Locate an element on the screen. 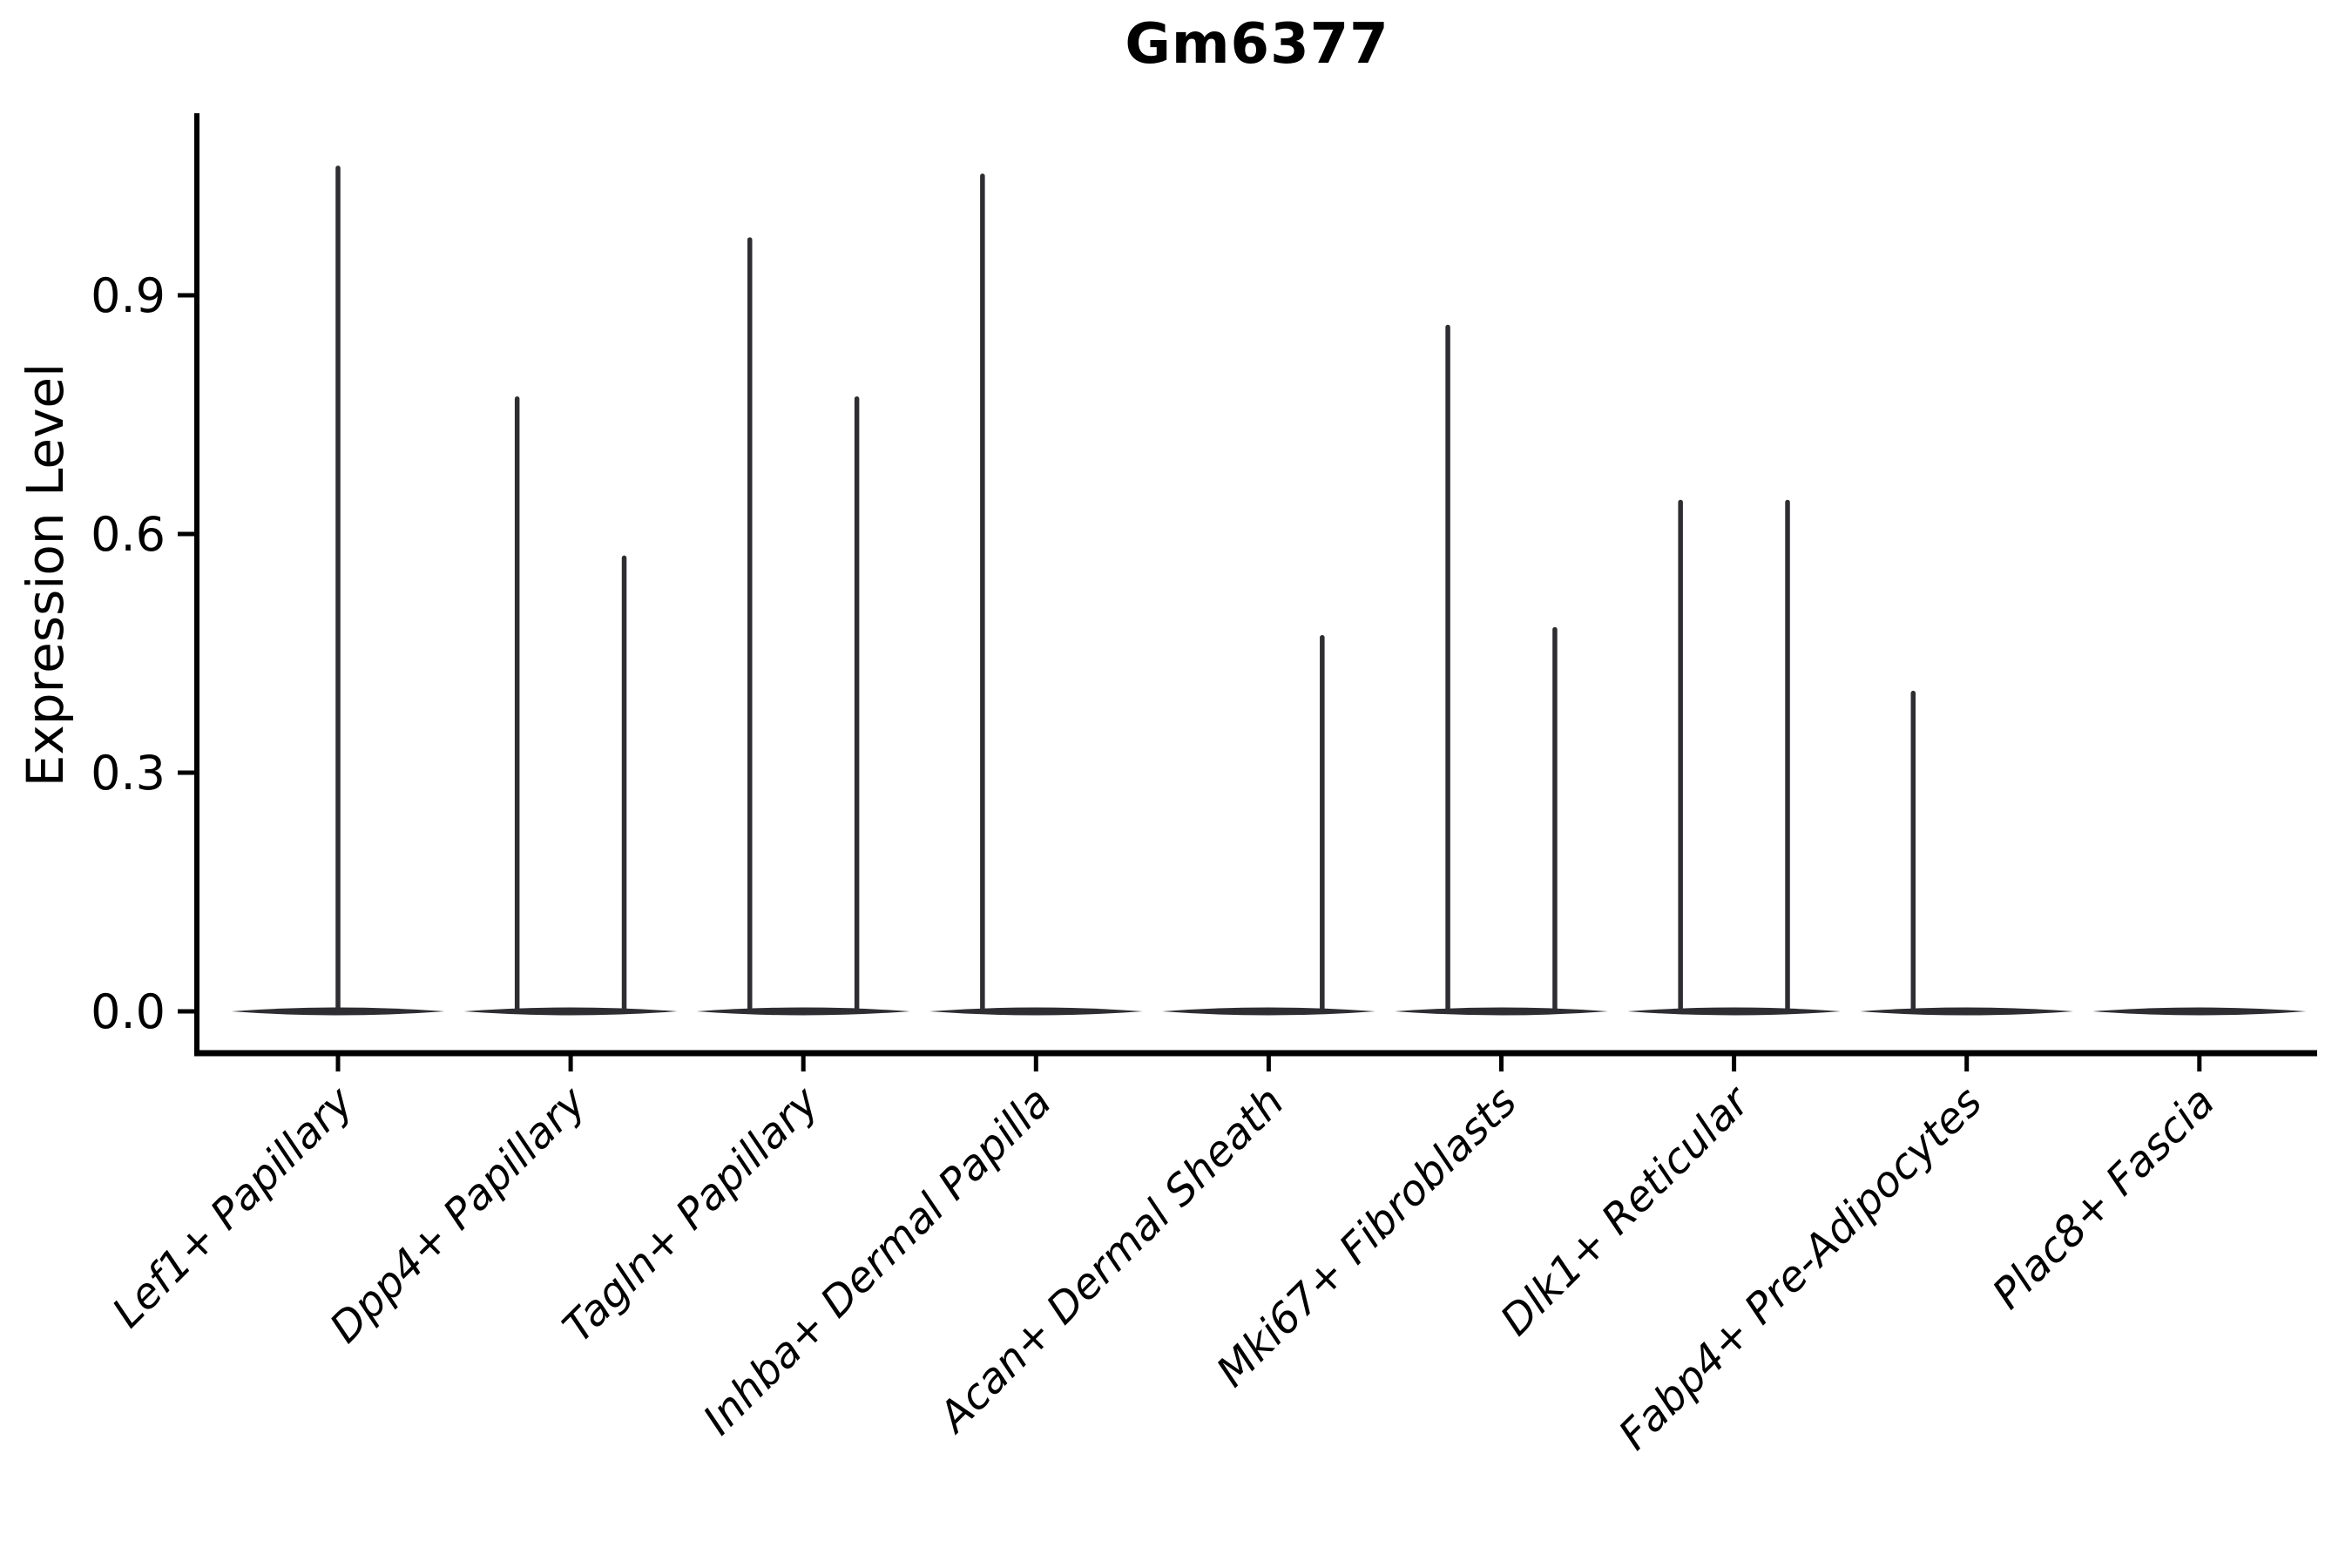  y-tick-label: 0.9 is located at coordinates (129, 295).